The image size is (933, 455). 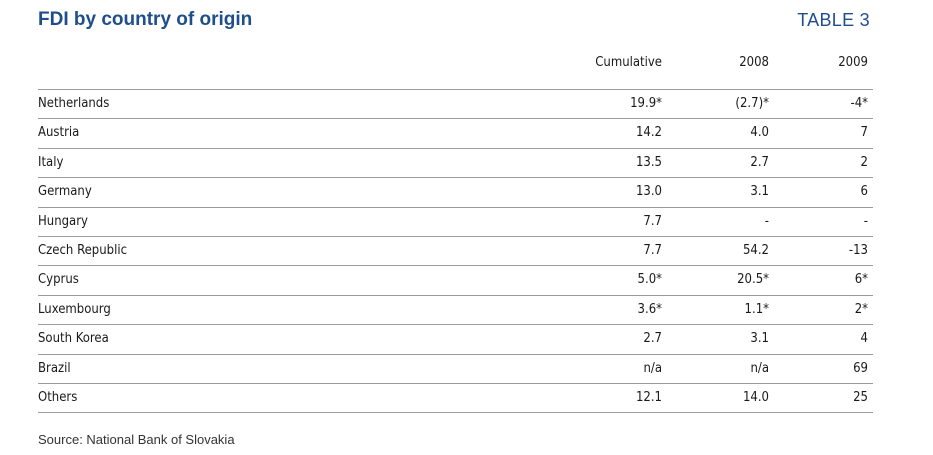 I want to click on table-row: Luxembourg 3.6* 1.1* 2*, so click(x=455, y=311).